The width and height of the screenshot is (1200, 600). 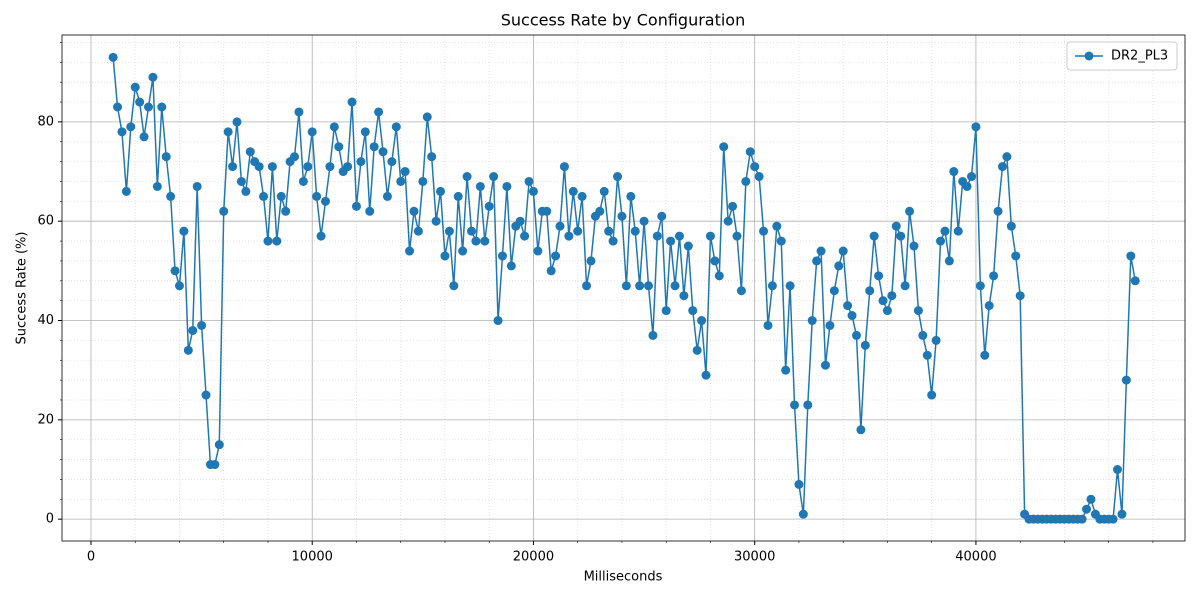 I want to click on y-tick-label: 80, so click(x=45, y=121).